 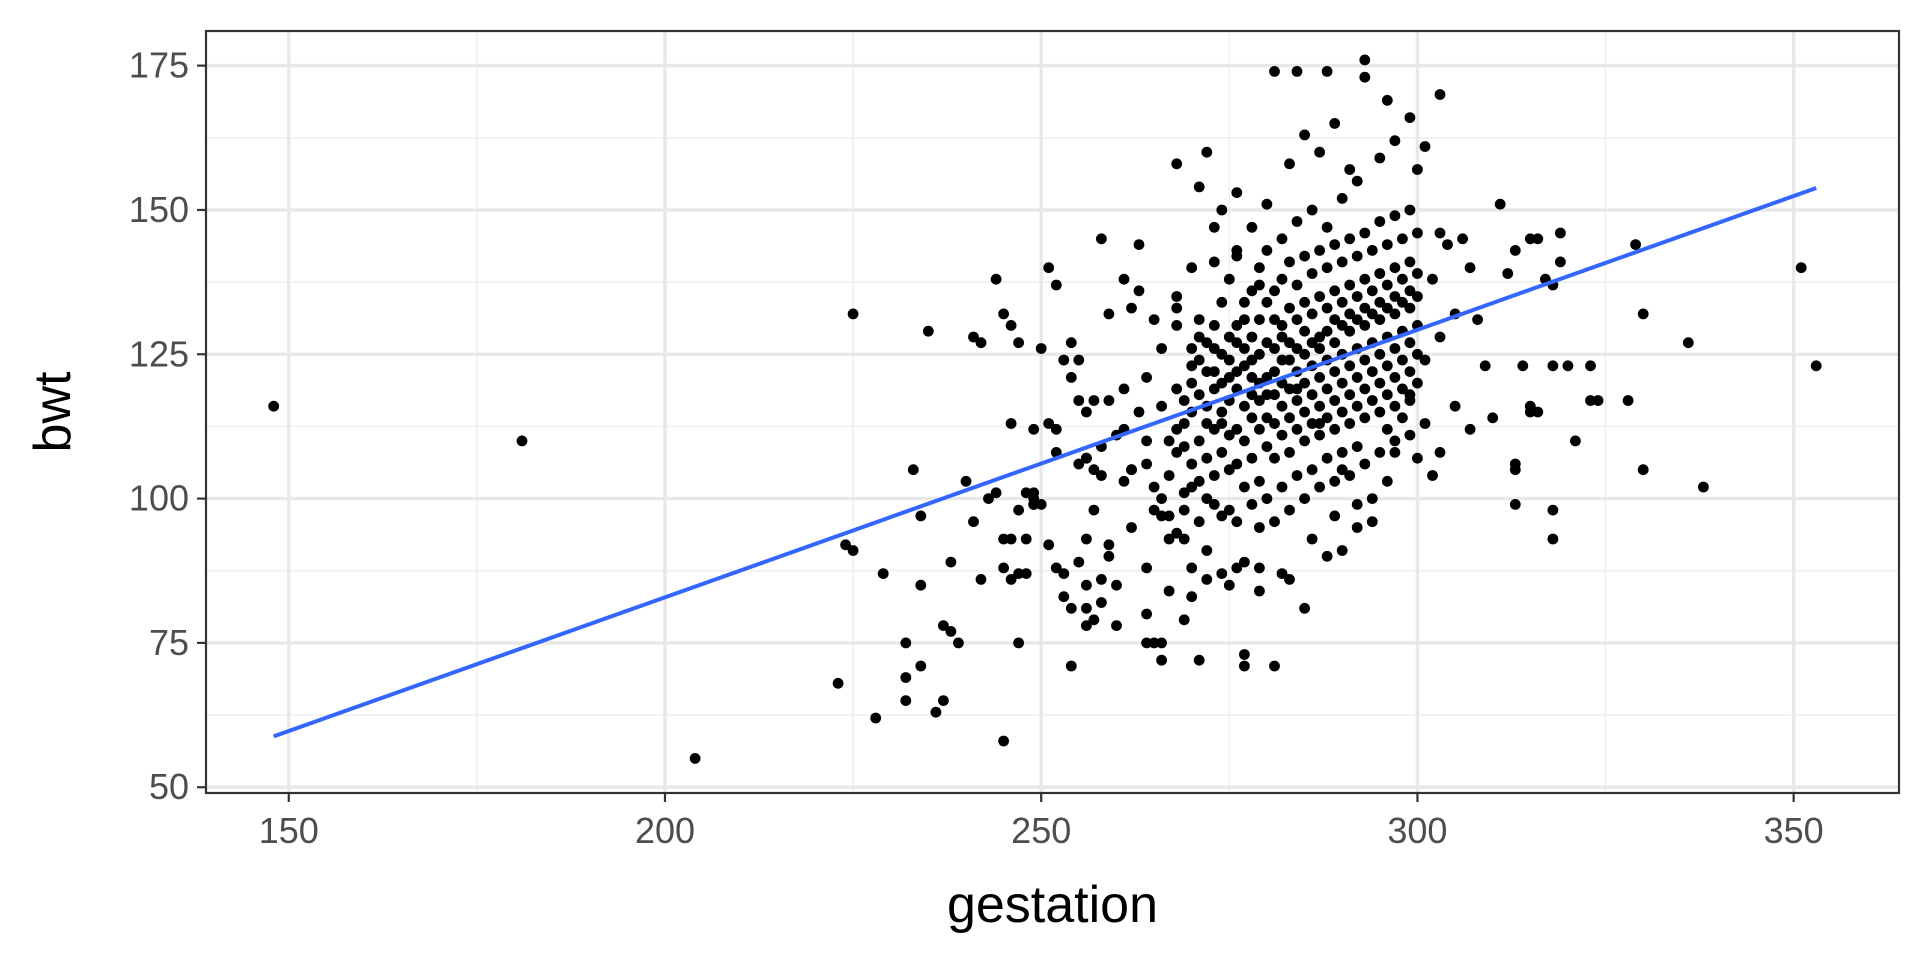 What do you see at coordinates (167, 426) in the screenshot?
I see `y-axis-ticks: 50 75 100 125 150 175` at bounding box center [167, 426].